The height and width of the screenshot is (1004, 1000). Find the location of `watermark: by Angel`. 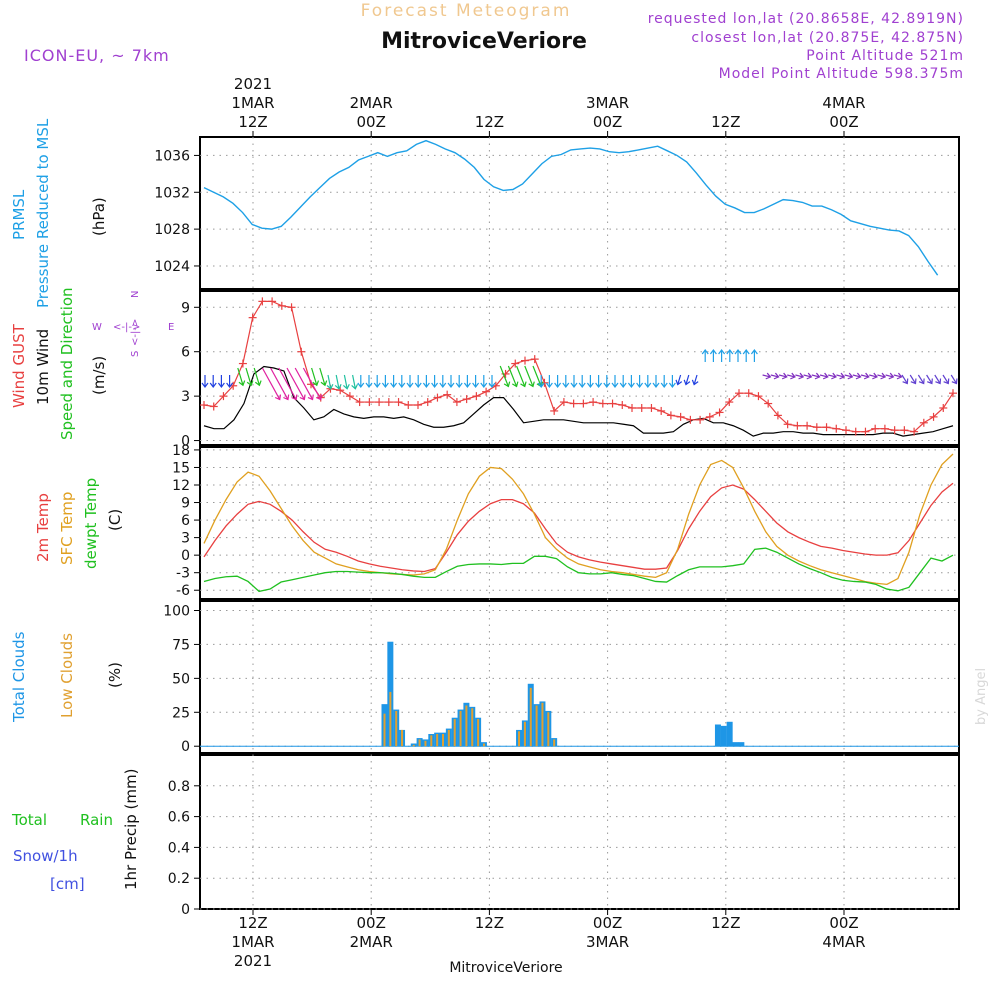

watermark: by Angel is located at coordinates (981, 696).